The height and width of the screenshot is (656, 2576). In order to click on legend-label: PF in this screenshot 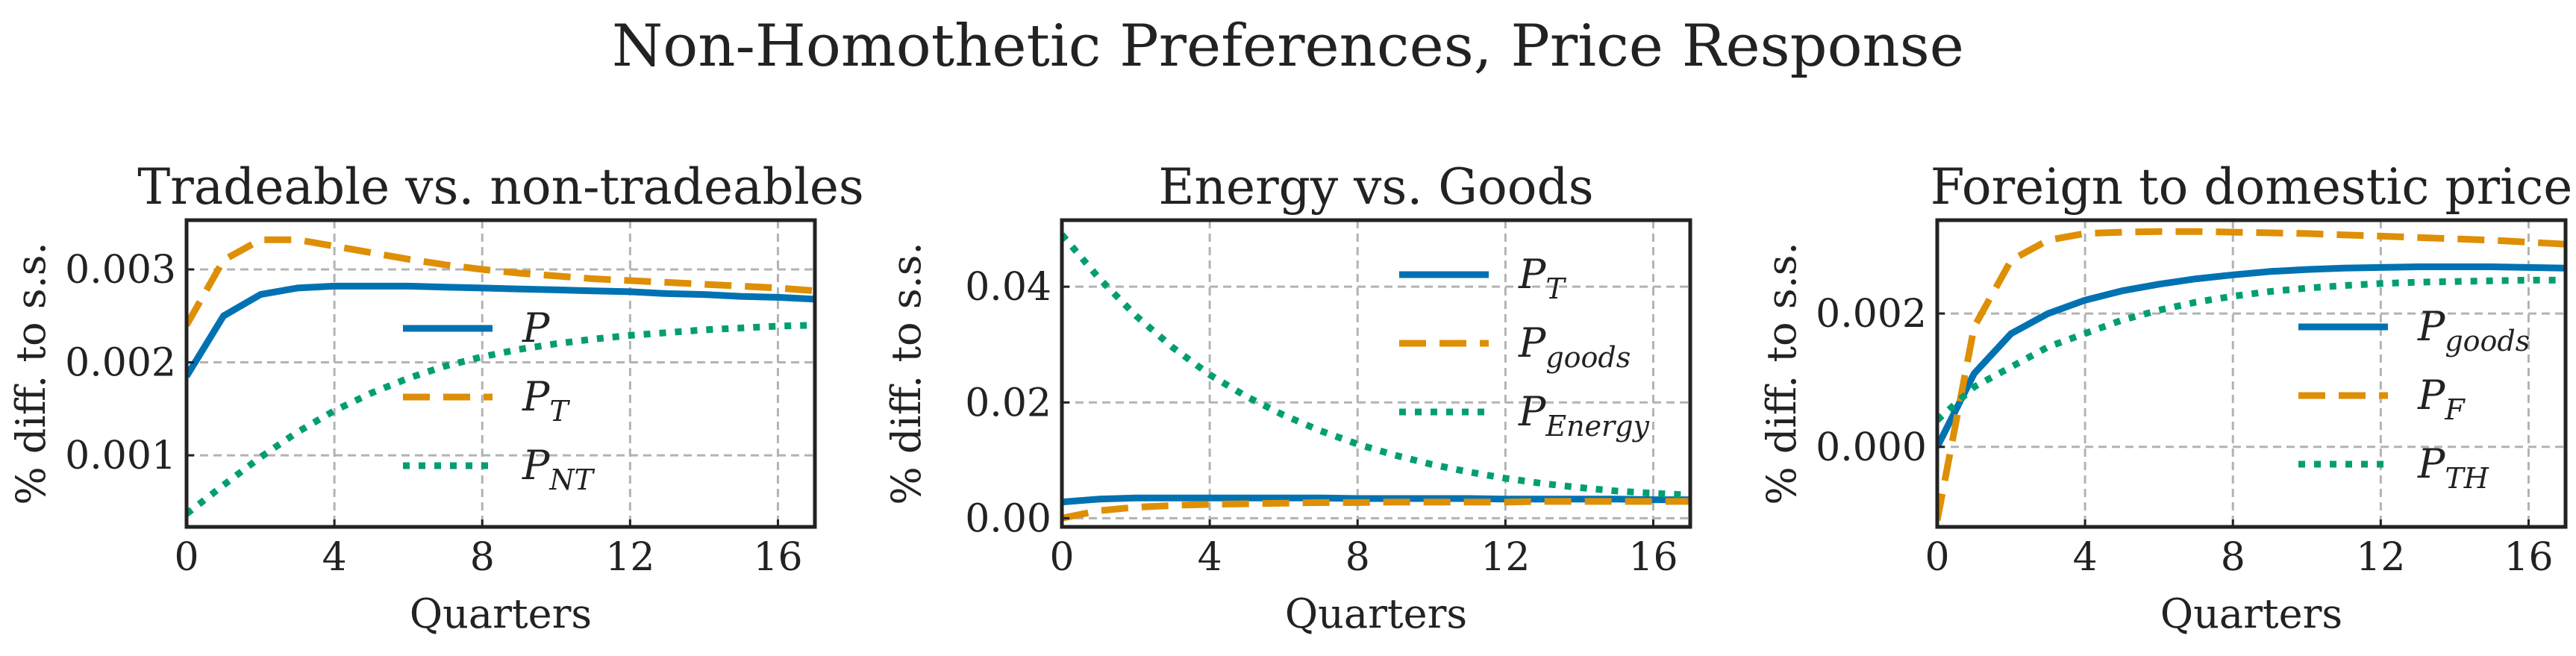, I will do `click(2441, 399)`.